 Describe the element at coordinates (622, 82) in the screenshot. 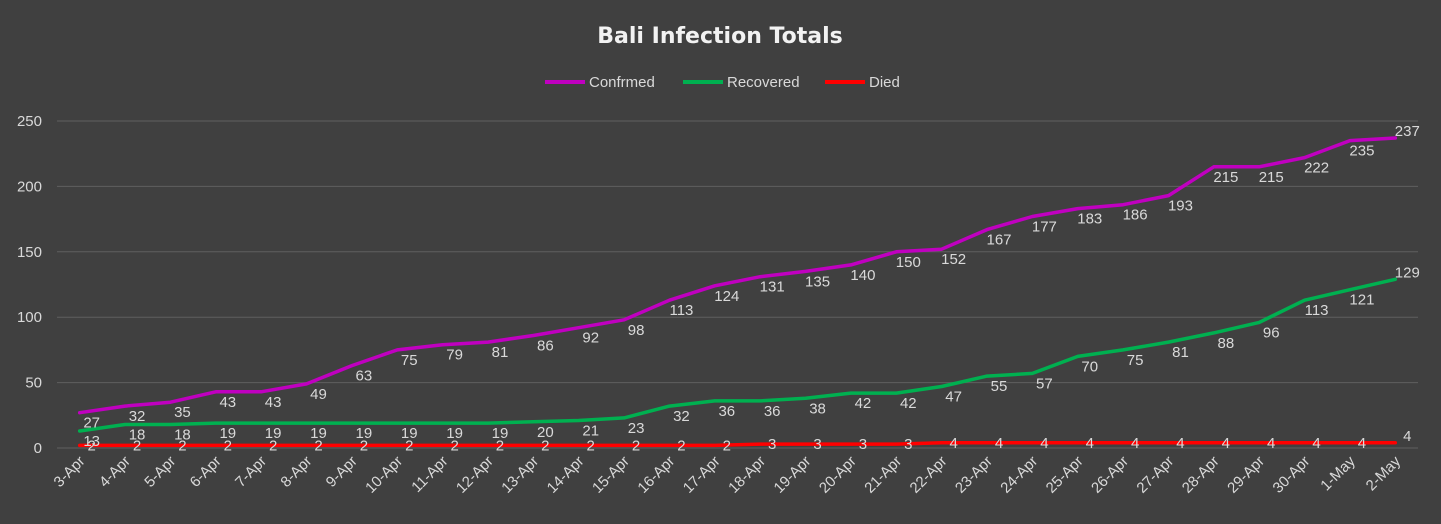

I see `legend-label-confrmed: Confrmed` at that location.